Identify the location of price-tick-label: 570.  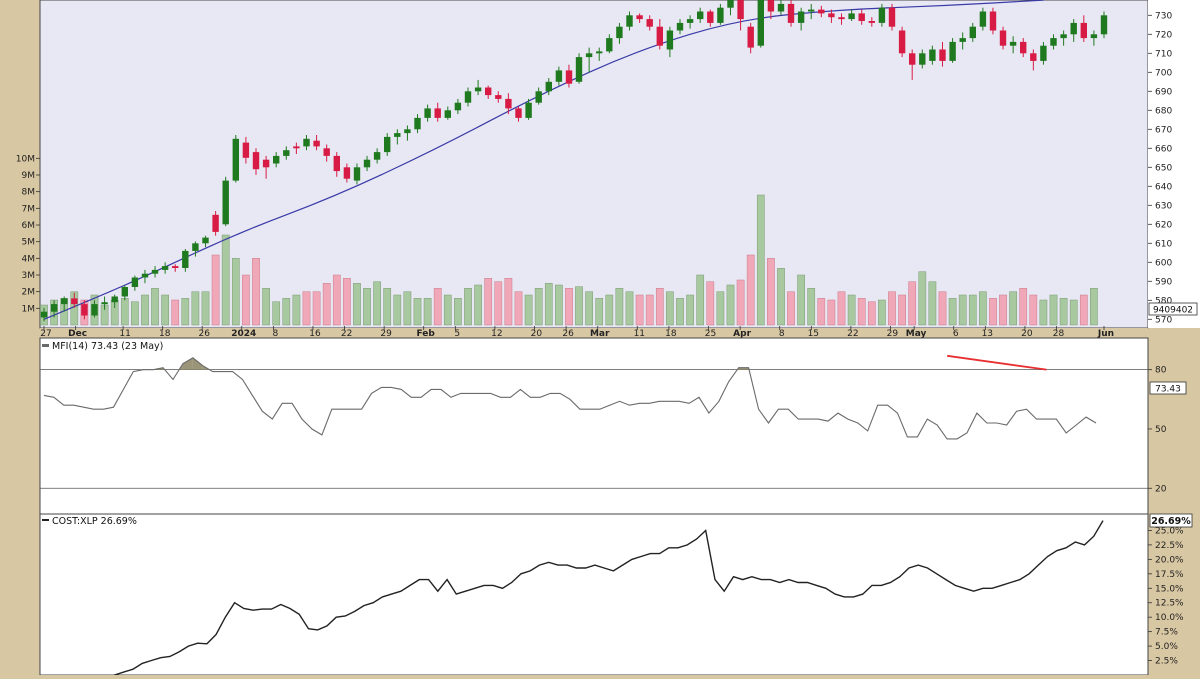
(1163, 320).